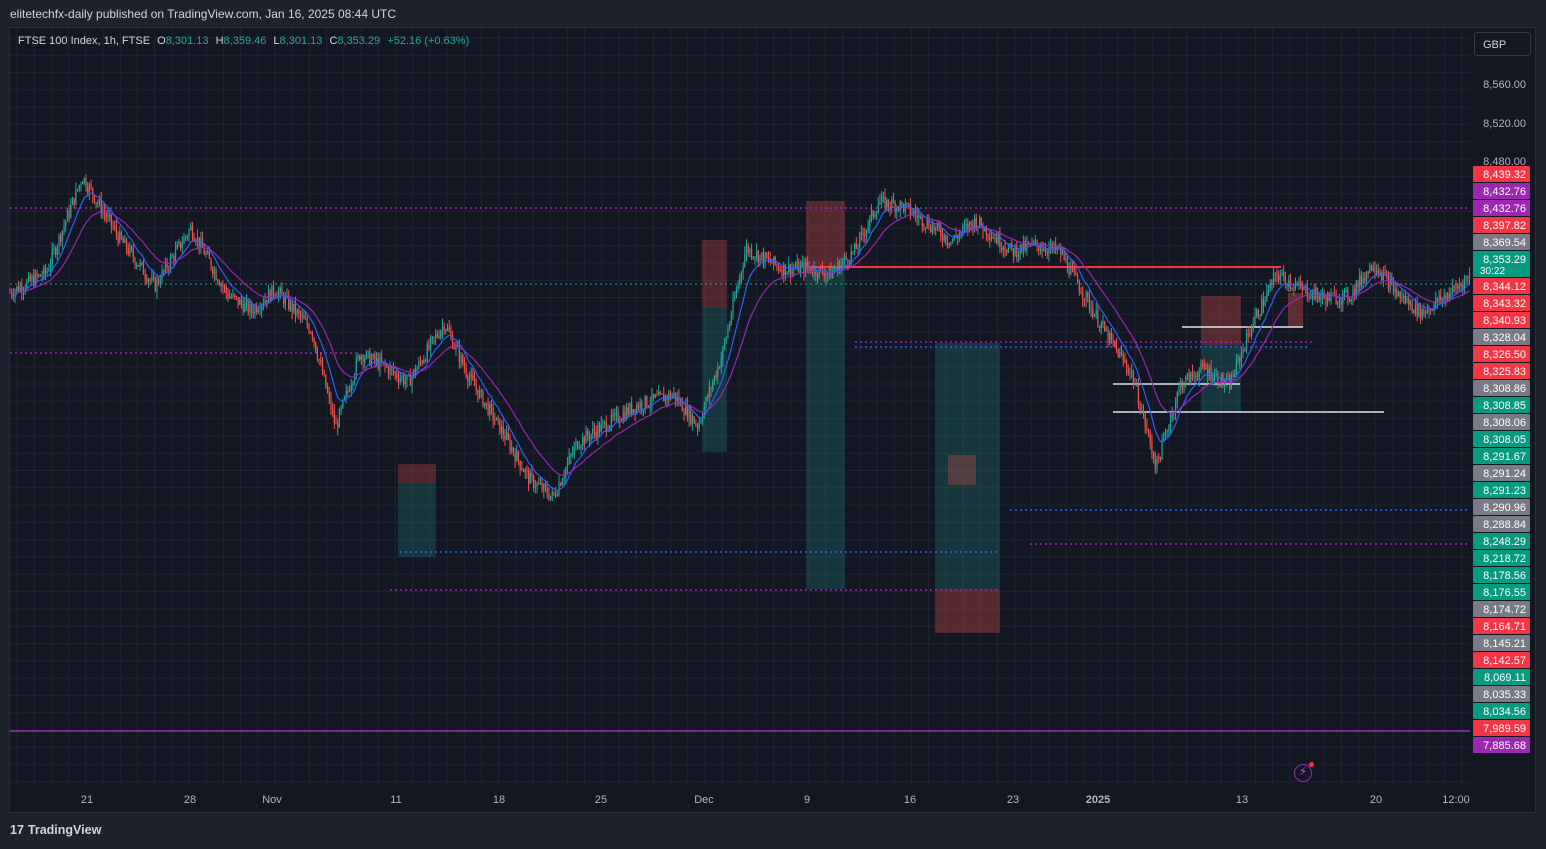  What do you see at coordinates (64, 830) in the screenshot?
I see `brand-name: TradingView` at bounding box center [64, 830].